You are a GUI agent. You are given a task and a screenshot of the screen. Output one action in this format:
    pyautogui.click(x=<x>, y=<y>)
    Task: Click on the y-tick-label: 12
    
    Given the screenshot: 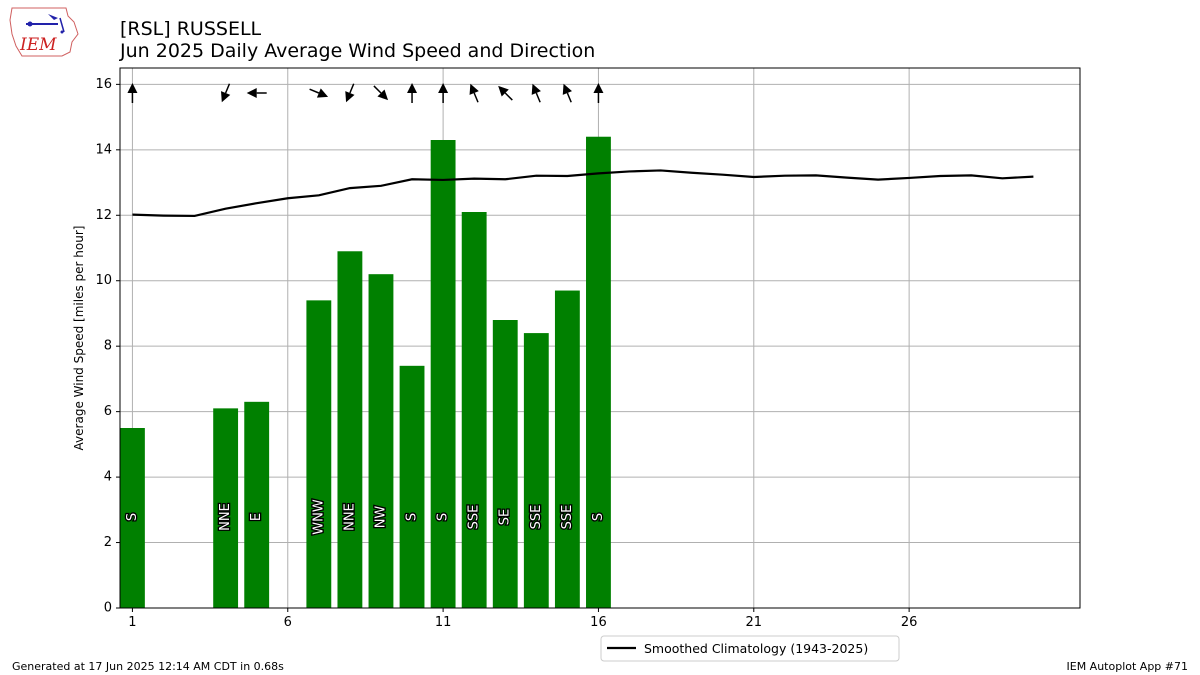 What is the action you would take?
    pyautogui.click(x=103, y=215)
    